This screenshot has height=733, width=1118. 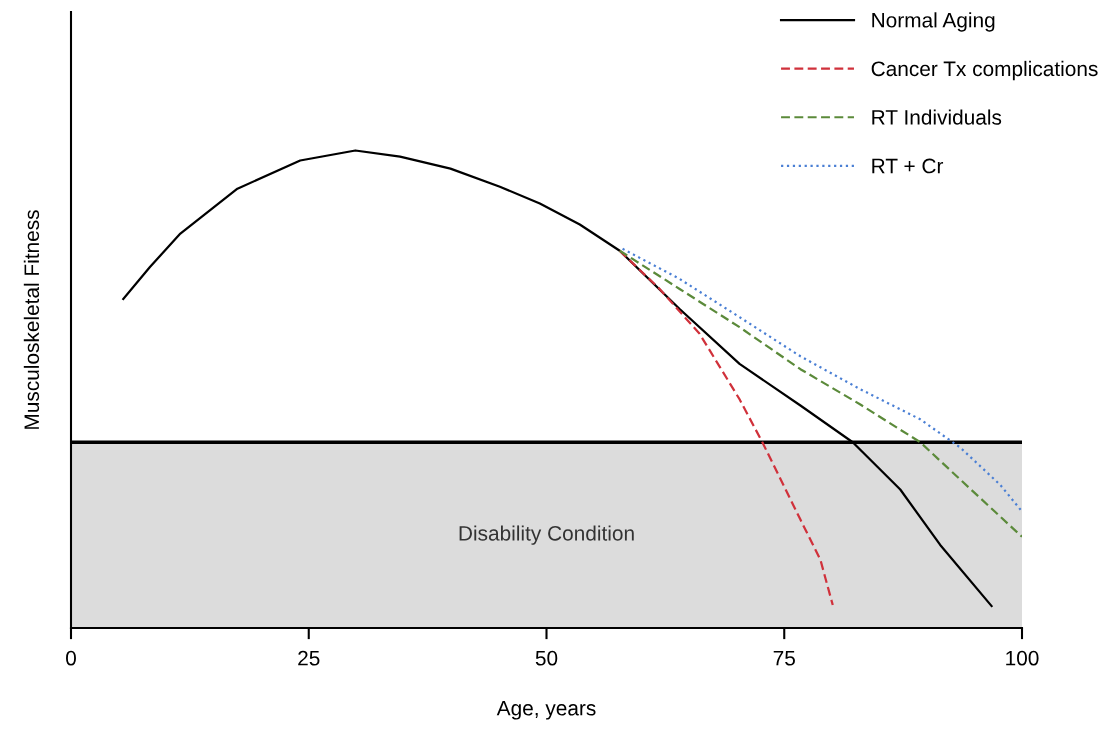 What do you see at coordinates (1022, 658) in the screenshot?
I see `x-tick-label: 100` at bounding box center [1022, 658].